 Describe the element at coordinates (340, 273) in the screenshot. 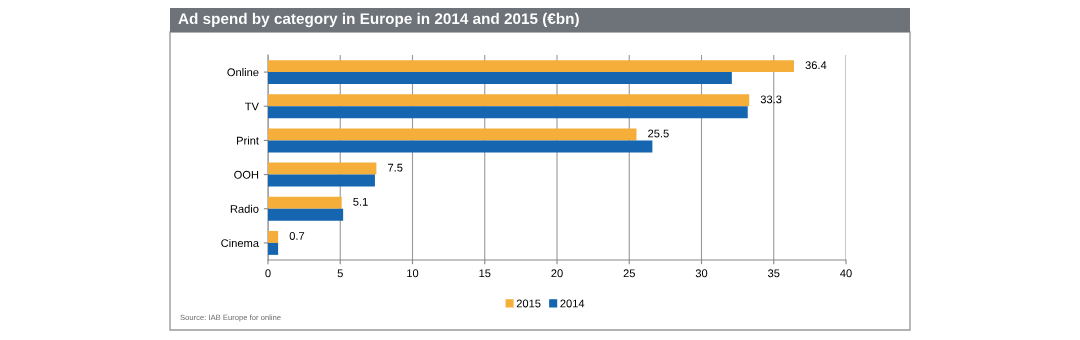

I see `x-tick-label: 5` at that location.